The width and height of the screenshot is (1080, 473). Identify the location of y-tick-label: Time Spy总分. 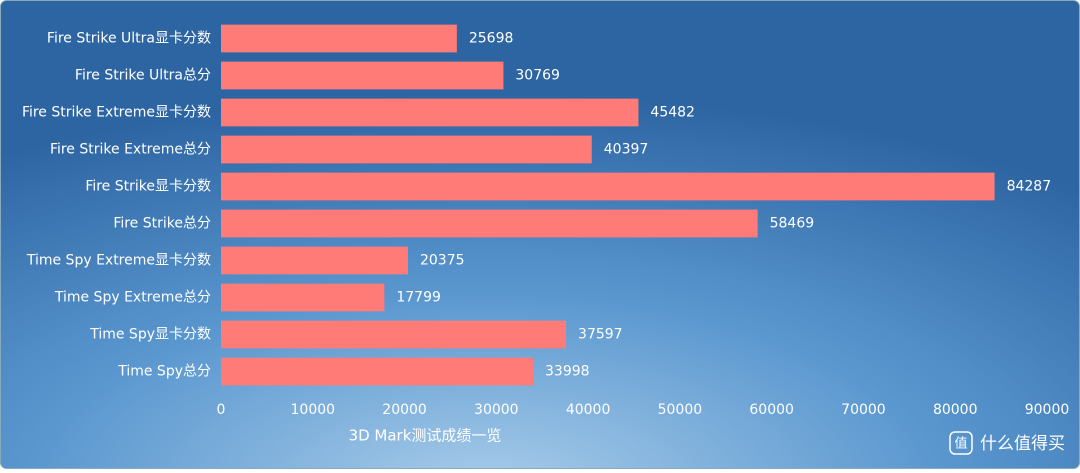
(164, 372).